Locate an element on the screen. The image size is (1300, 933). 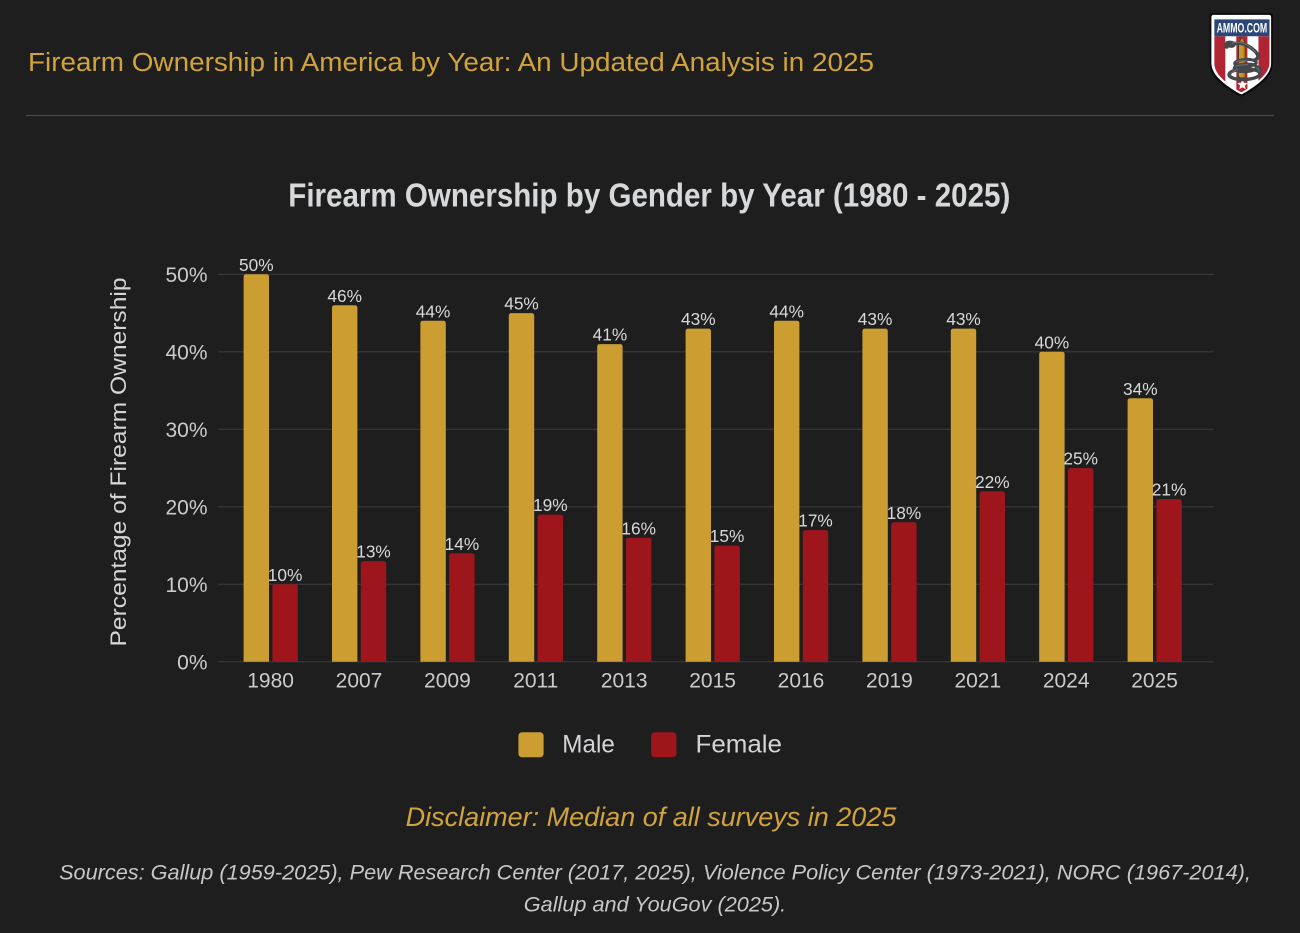
svg-text: 21% is located at coordinates (1169, 490).